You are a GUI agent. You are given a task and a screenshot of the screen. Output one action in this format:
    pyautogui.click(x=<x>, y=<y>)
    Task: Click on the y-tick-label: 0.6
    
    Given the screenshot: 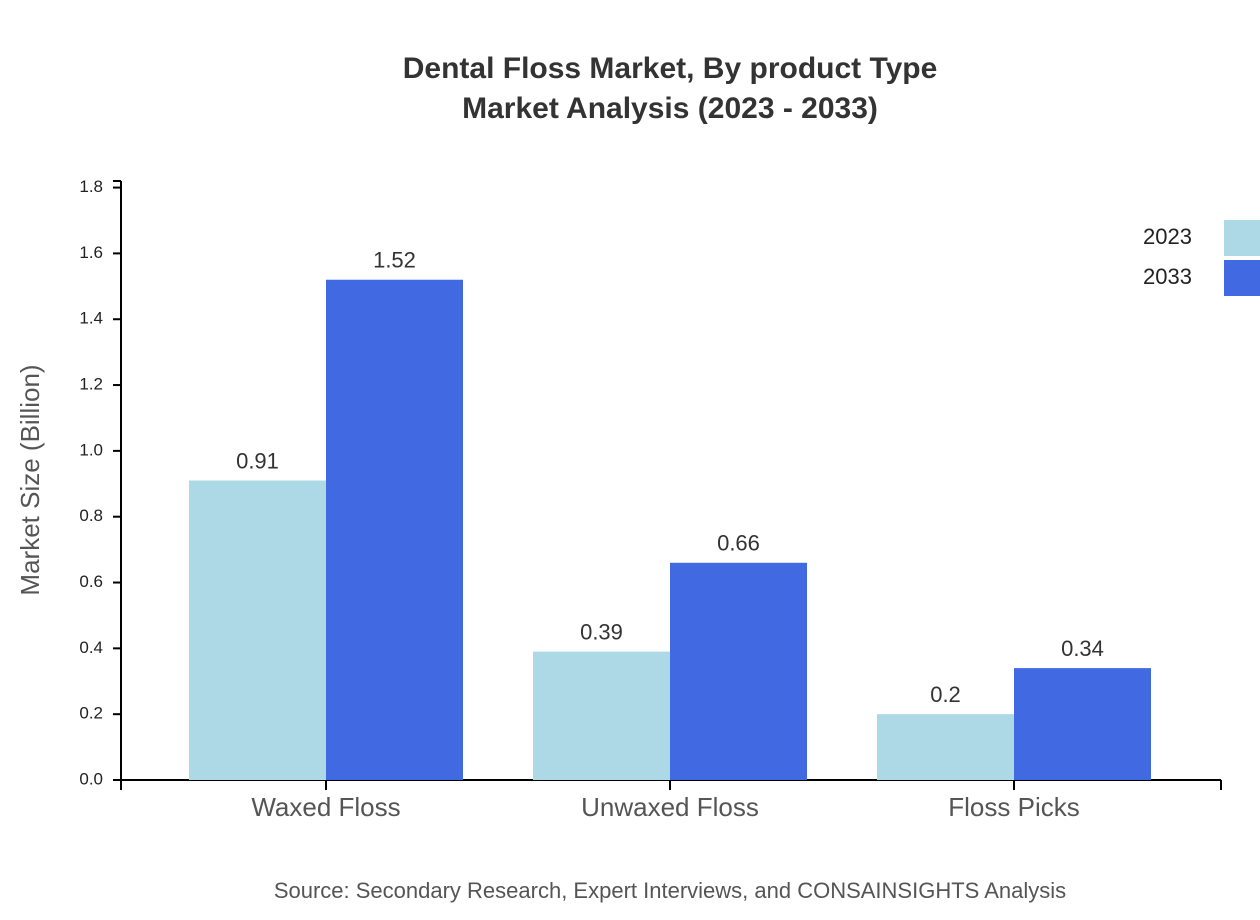 What is the action you would take?
    pyautogui.click(x=91, y=581)
    